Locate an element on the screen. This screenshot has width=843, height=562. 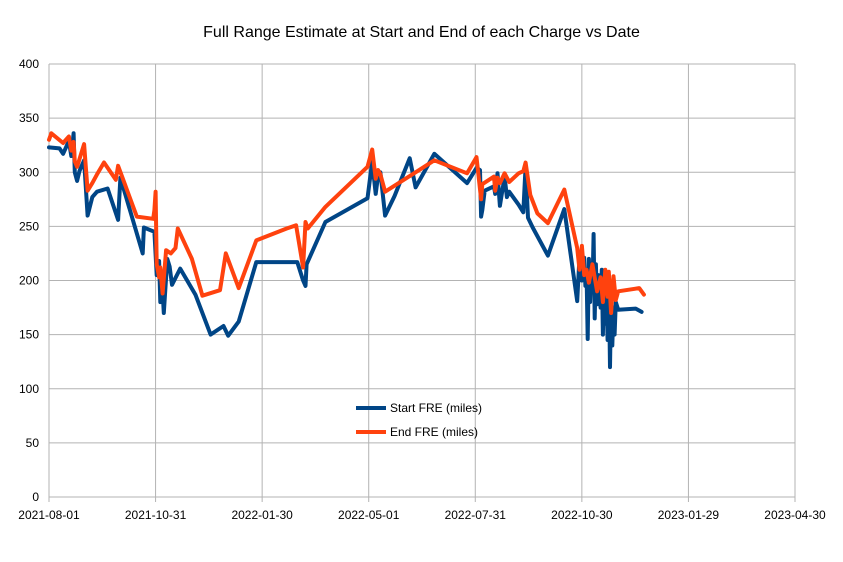
x-tick-label: 2022-07-31 is located at coordinates (476, 515).